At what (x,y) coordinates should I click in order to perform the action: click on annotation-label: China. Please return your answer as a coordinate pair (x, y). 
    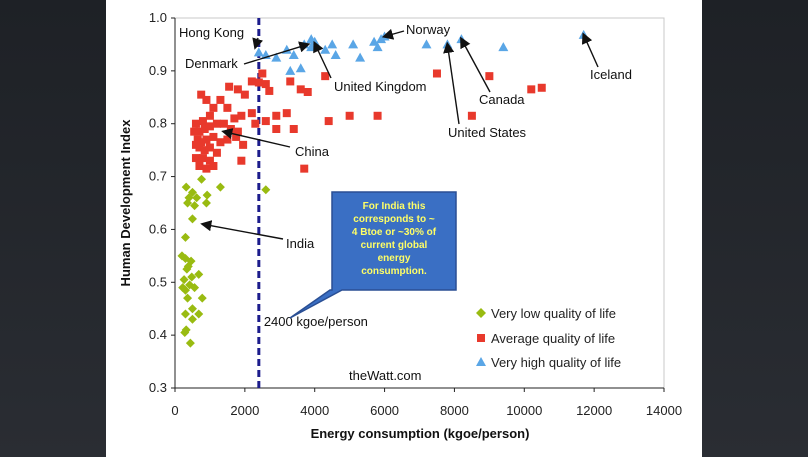
    Looking at the image, I should click on (312, 151).